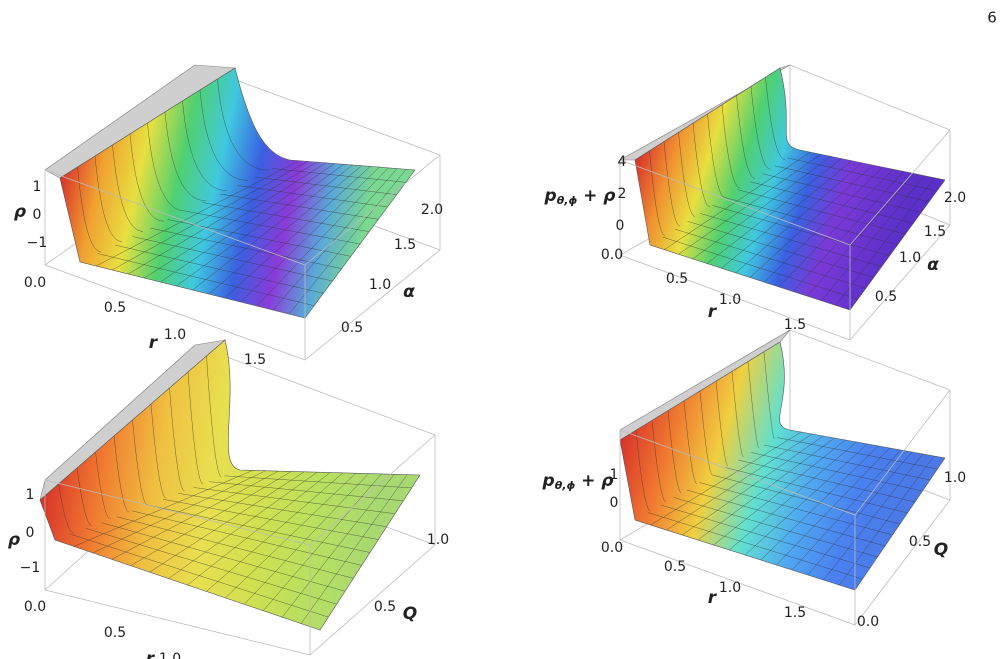 This screenshot has height=659, width=1005. Describe the element at coordinates (992, 18) in the screenshot. I see `page-number: 6` at that location.